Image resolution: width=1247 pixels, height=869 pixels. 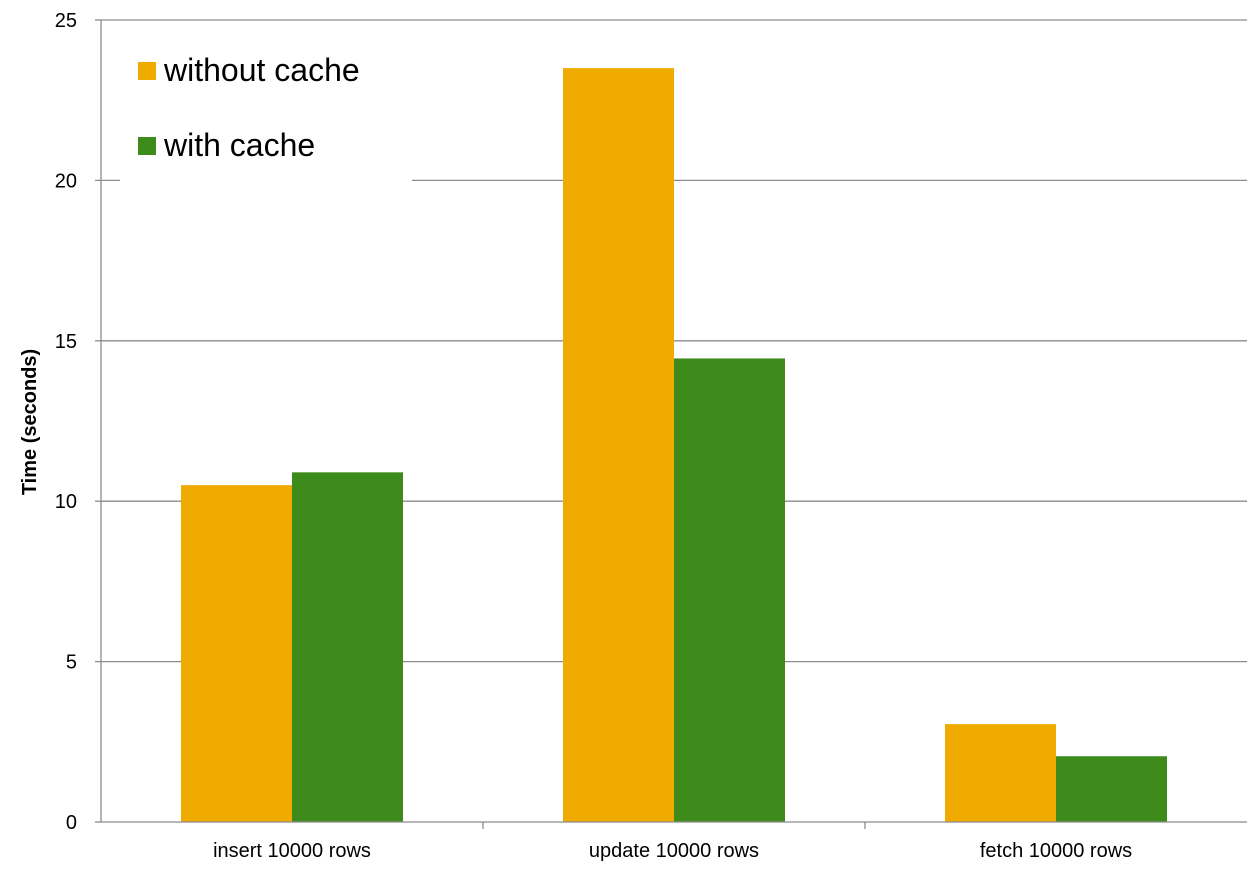 I want to click on x-tick-label: update 10000 rows, so click(x=674, y=851).